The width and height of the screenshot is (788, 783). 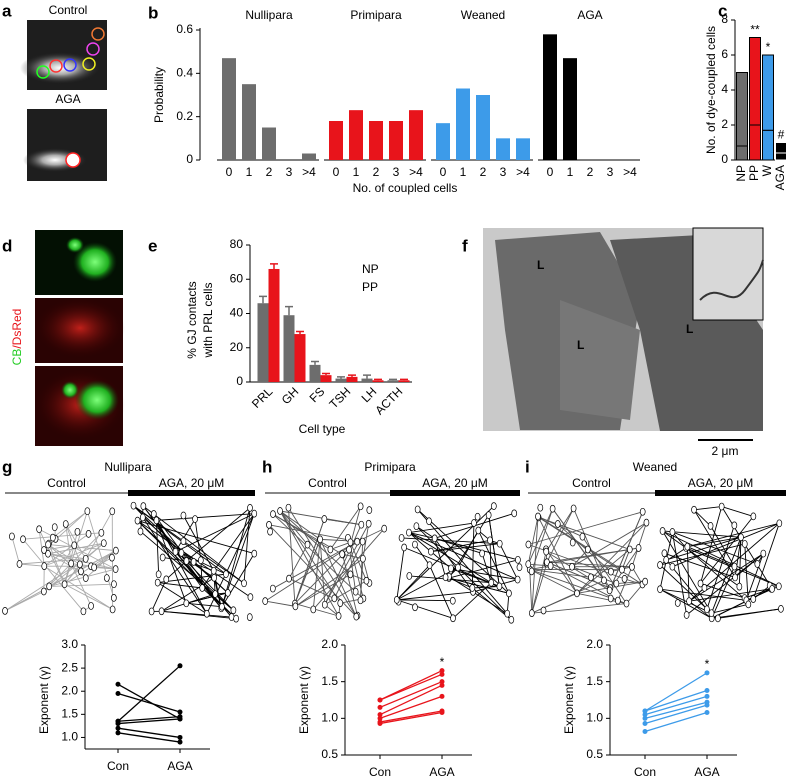 What do you see at coordinates (405, 188) in the screenshot?
I see `x-axis-label: No. of coupled cells` at bounding box center [405, 188].